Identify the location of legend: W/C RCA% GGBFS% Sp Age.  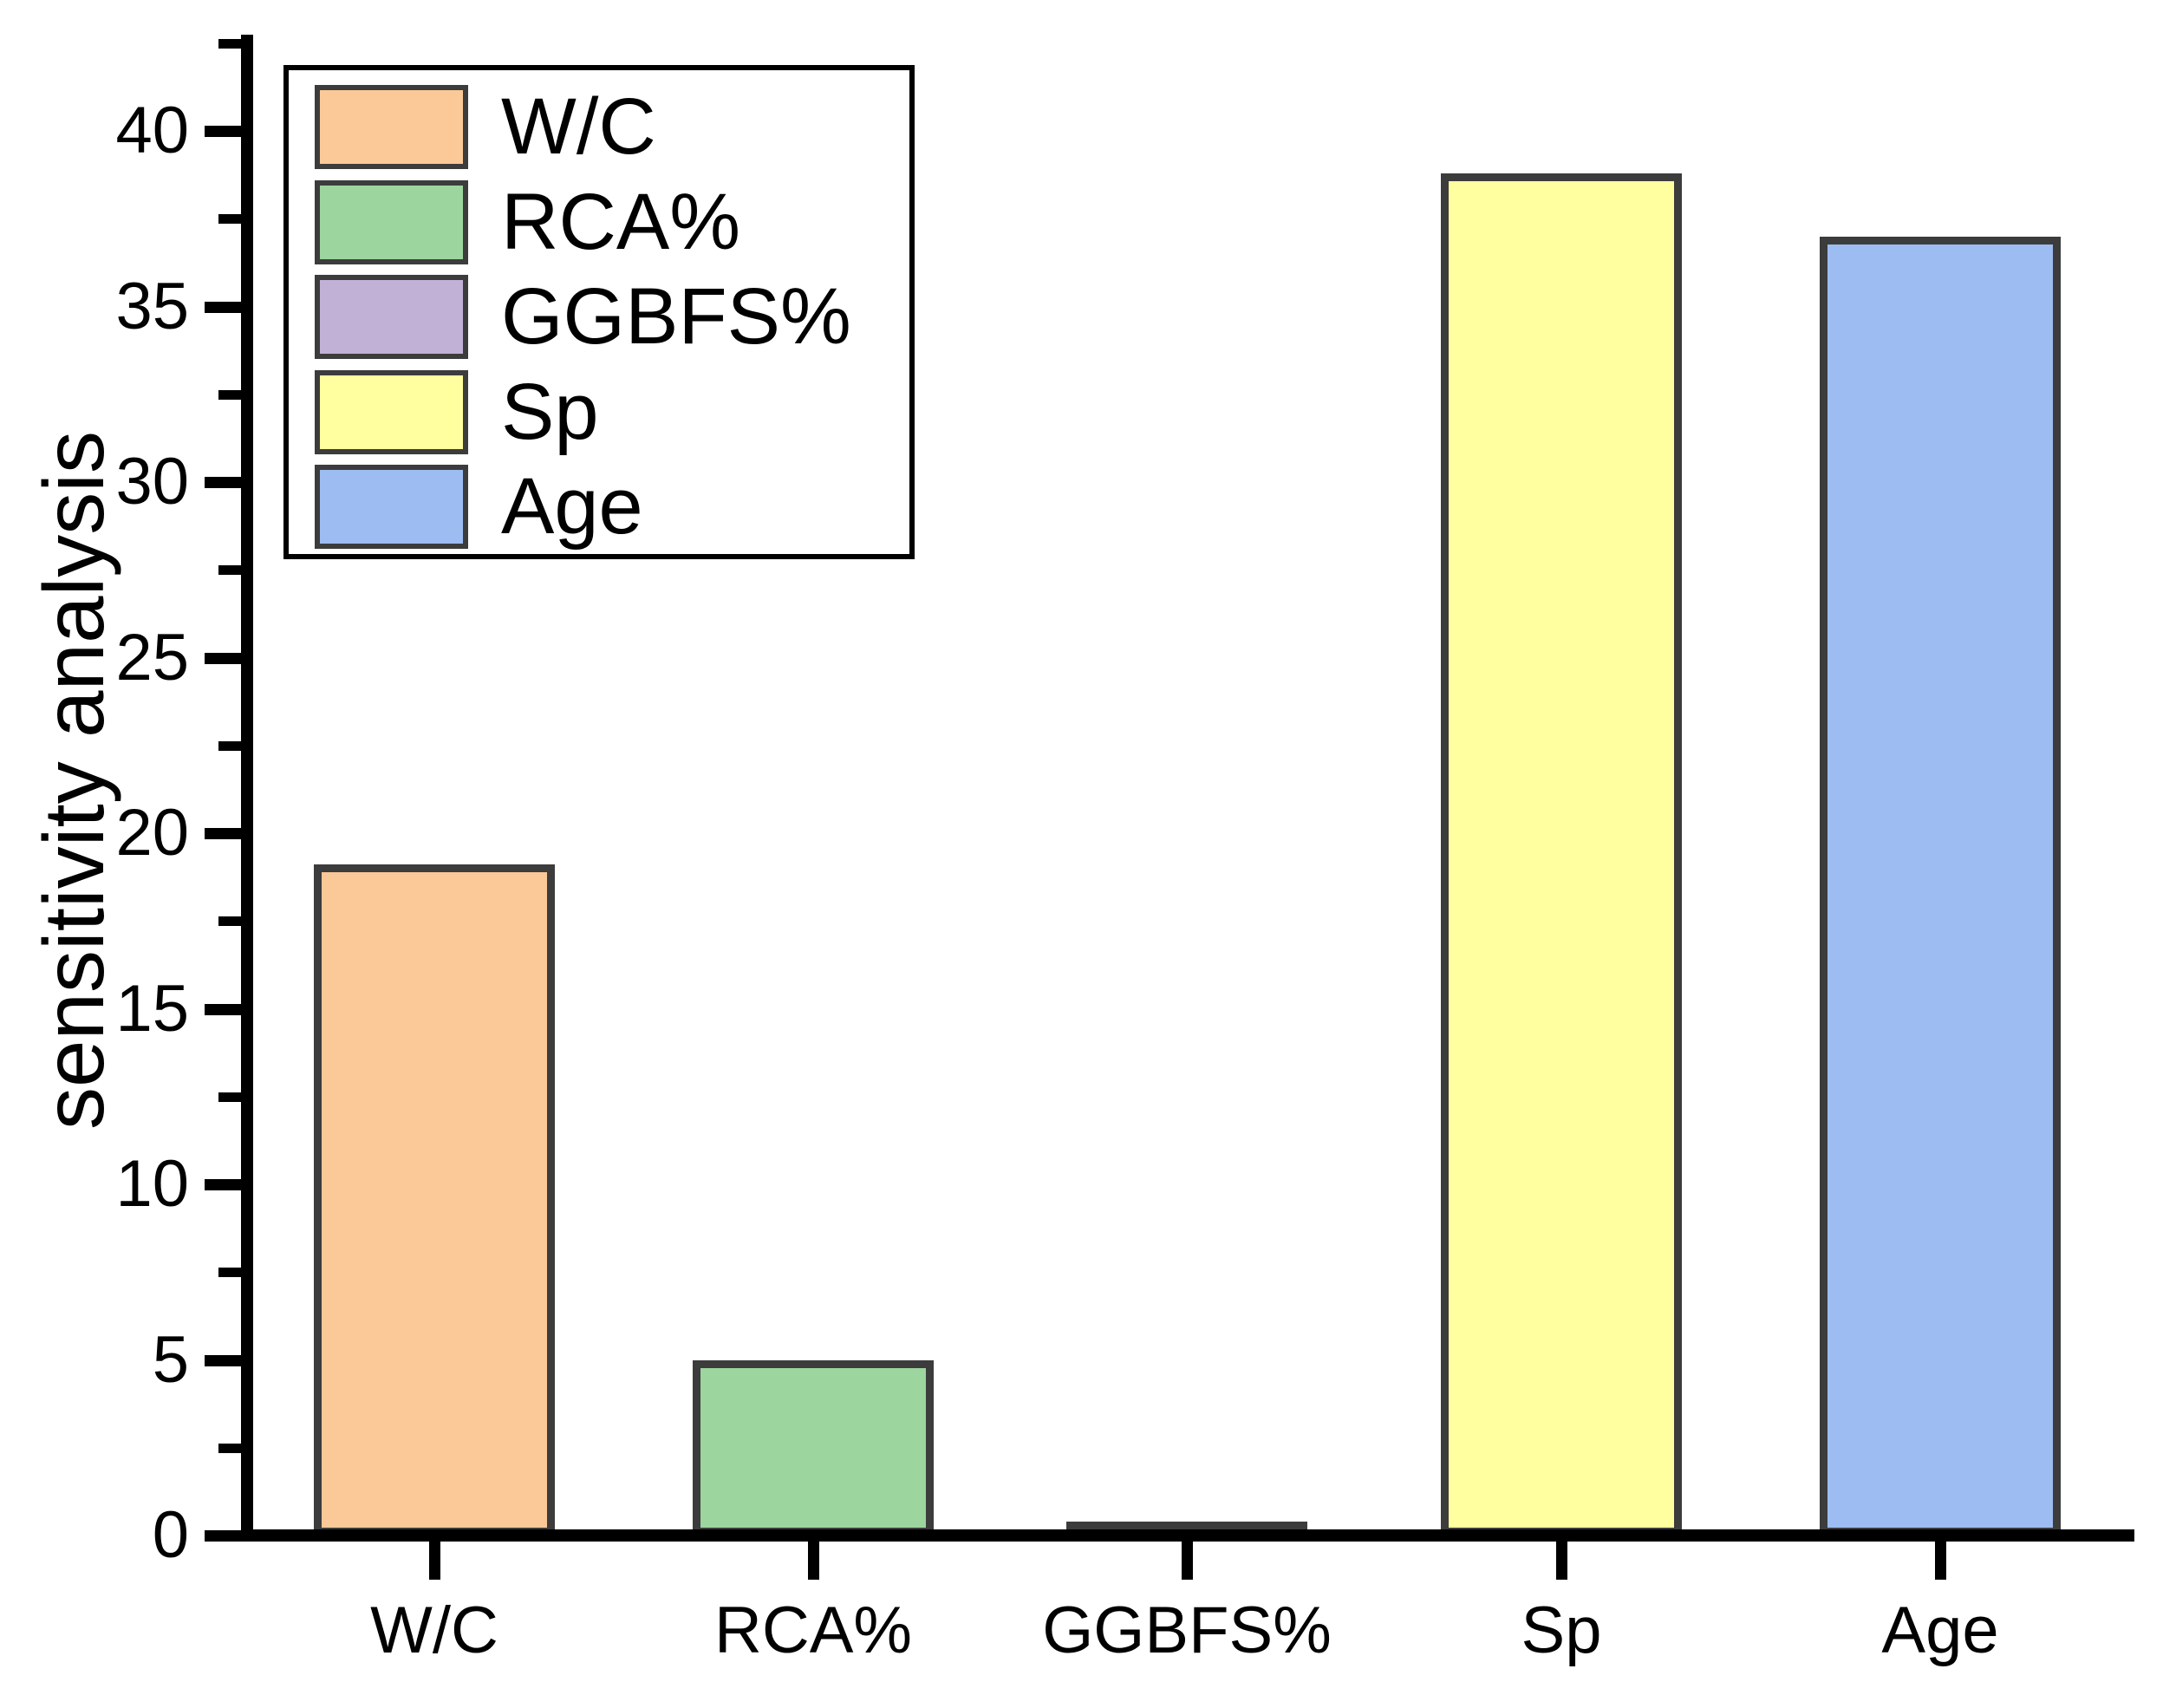
(599, 312).